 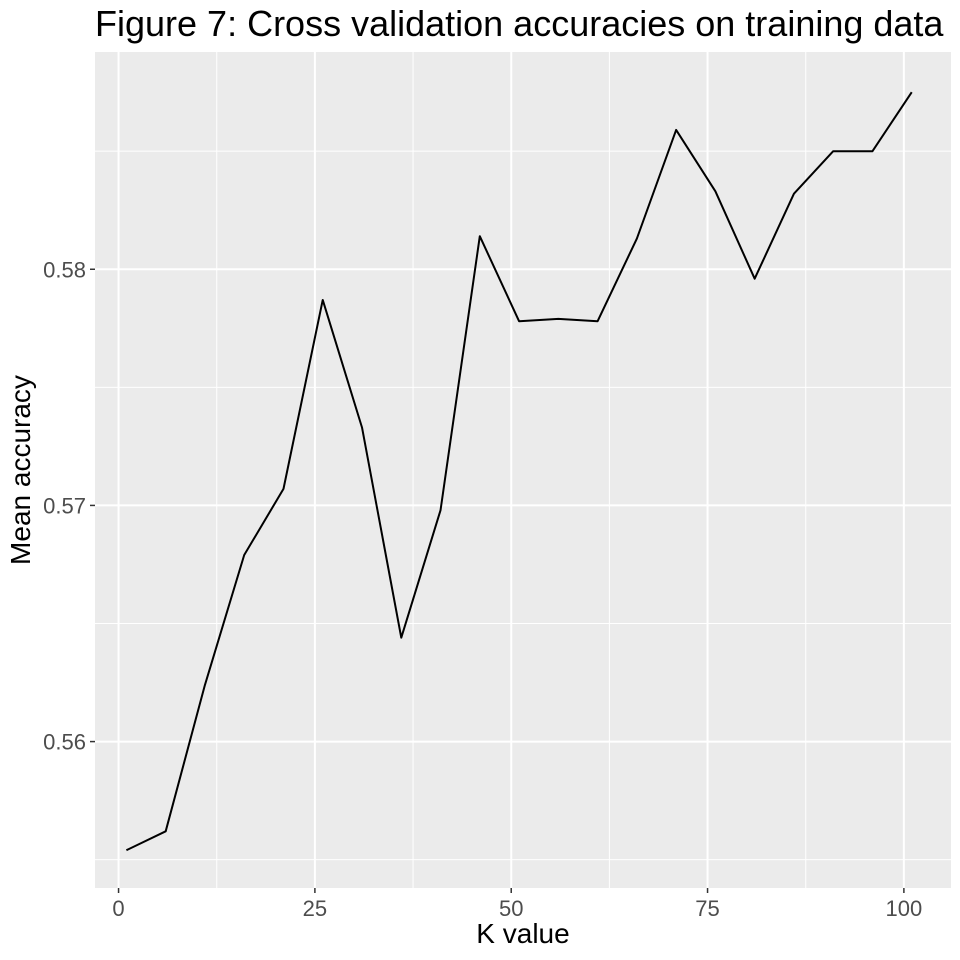 What do you see at coordinates (904, 908) in the screenshot?
I see `x-tick-label: 100` at bounding box center [904, 908].